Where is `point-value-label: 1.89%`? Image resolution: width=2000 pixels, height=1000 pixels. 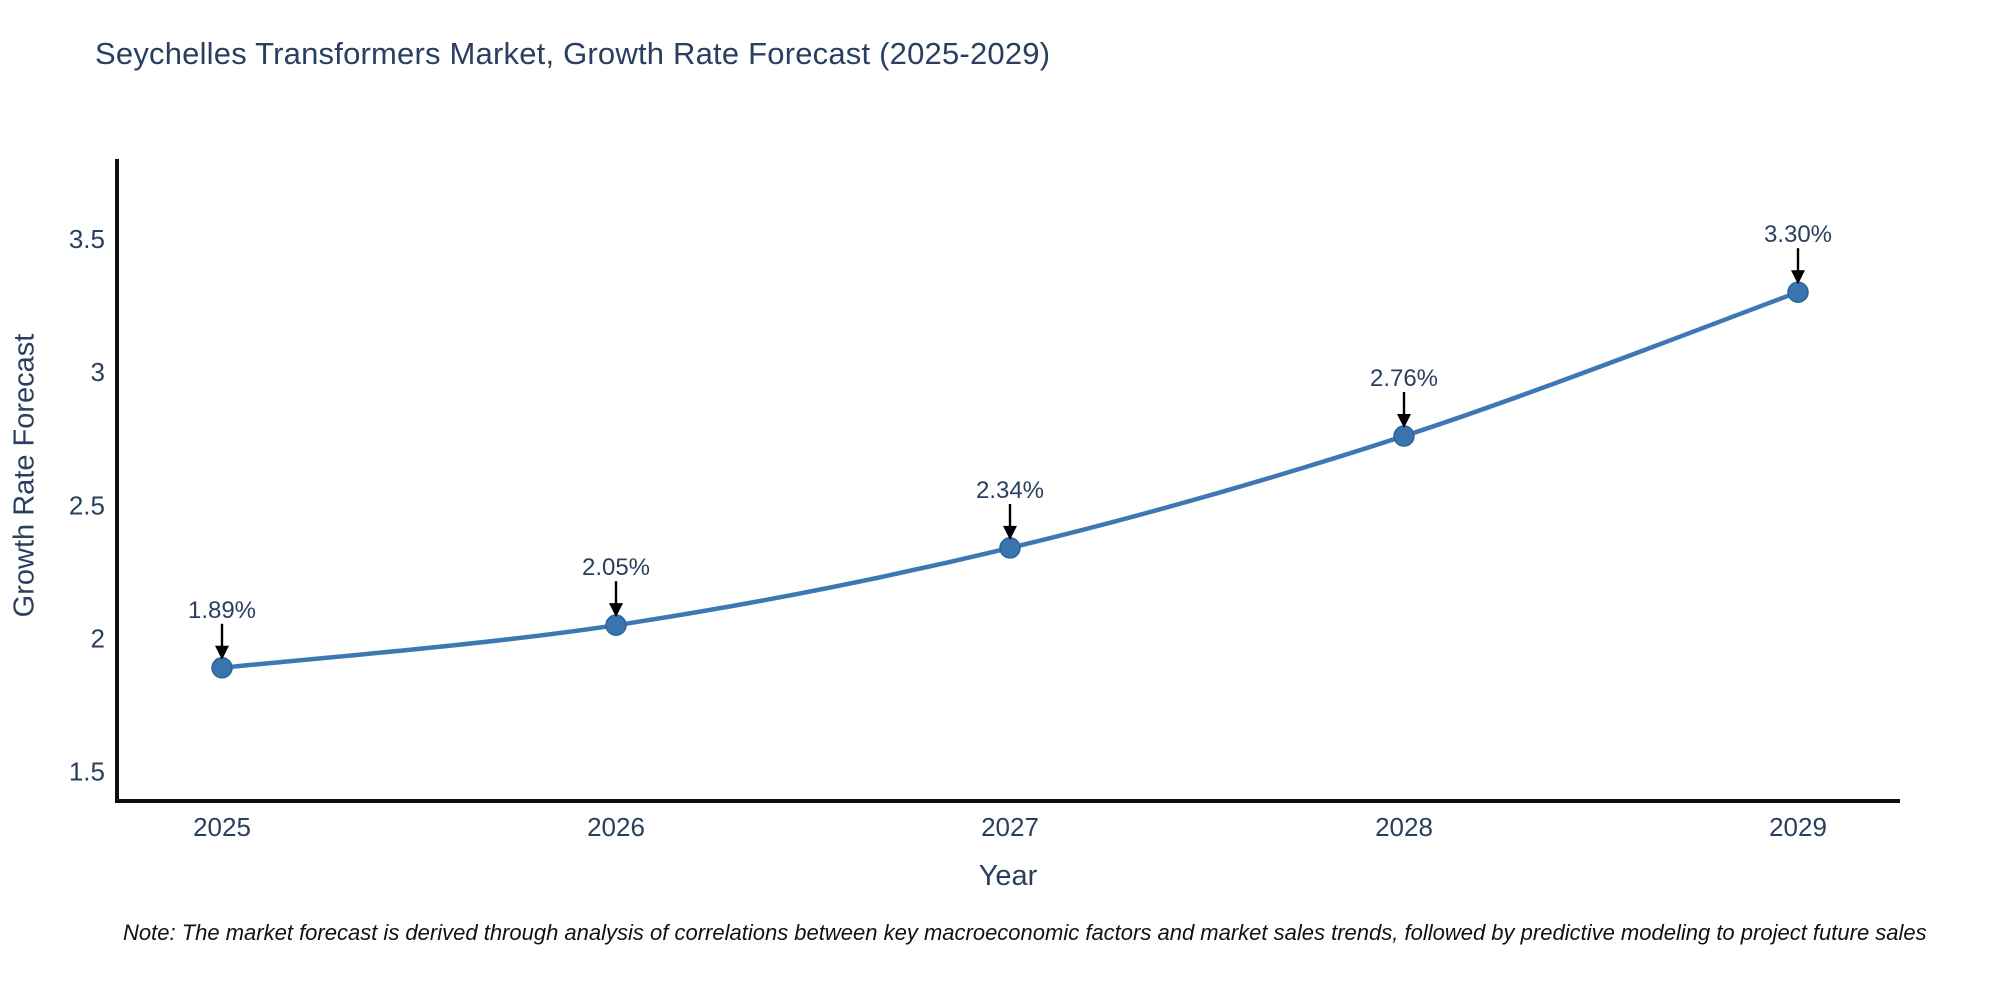 point-value-label: 1.89% is located at coordinates (222, 610).